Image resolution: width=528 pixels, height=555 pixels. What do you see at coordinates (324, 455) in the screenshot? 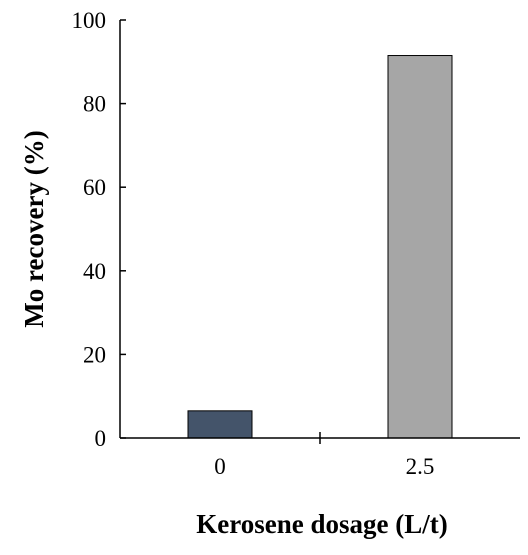
I see `x-axis-ticks: 0 2.5` at bounding box center [324, 455].